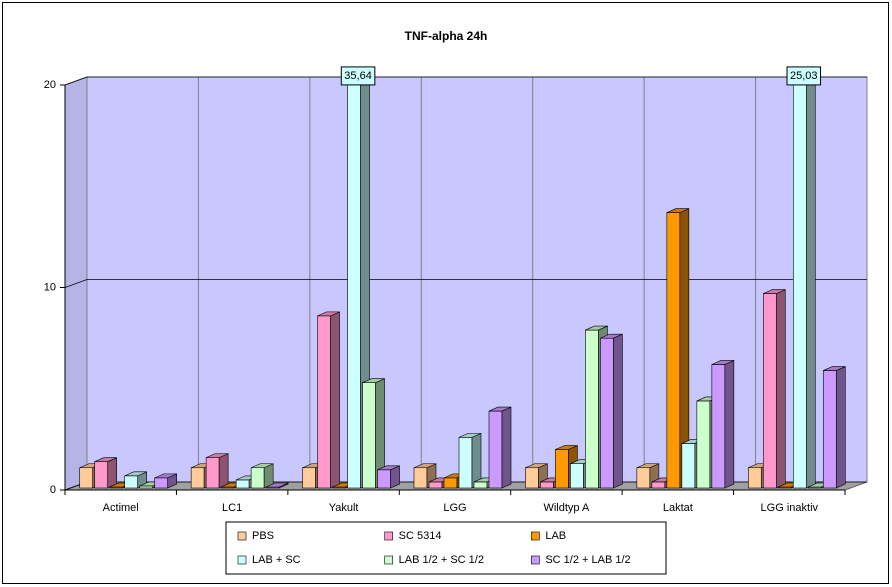 This screenshot has width=892, height=587. I want to click on legend-label: LAB, so click(555, 536).